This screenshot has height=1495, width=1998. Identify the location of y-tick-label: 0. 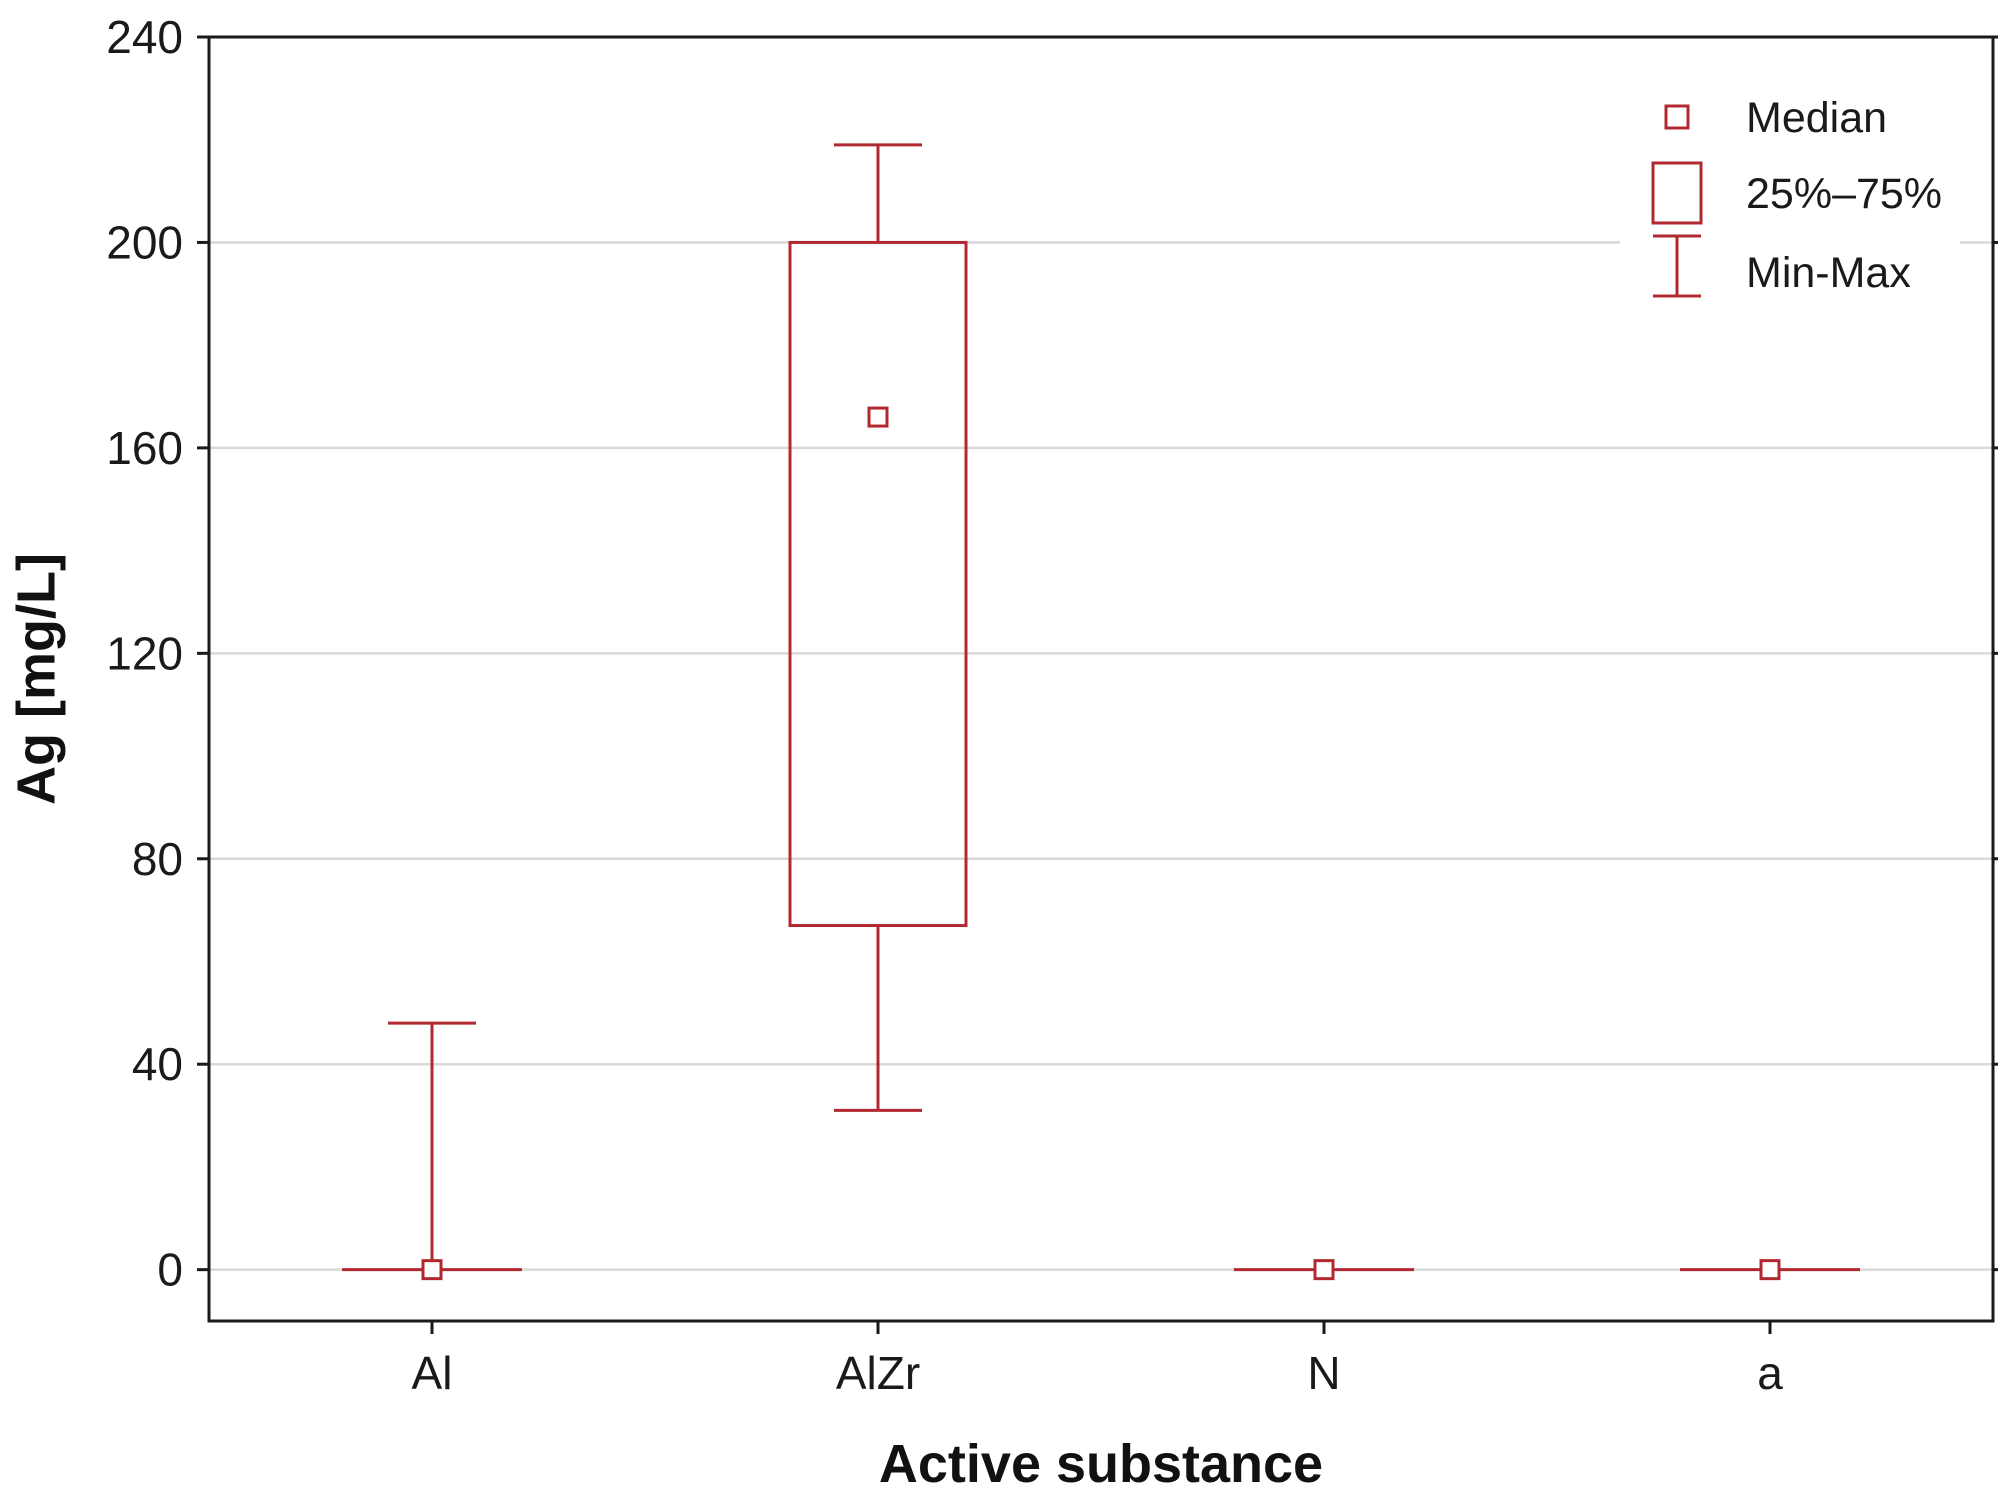
(170, 1270).